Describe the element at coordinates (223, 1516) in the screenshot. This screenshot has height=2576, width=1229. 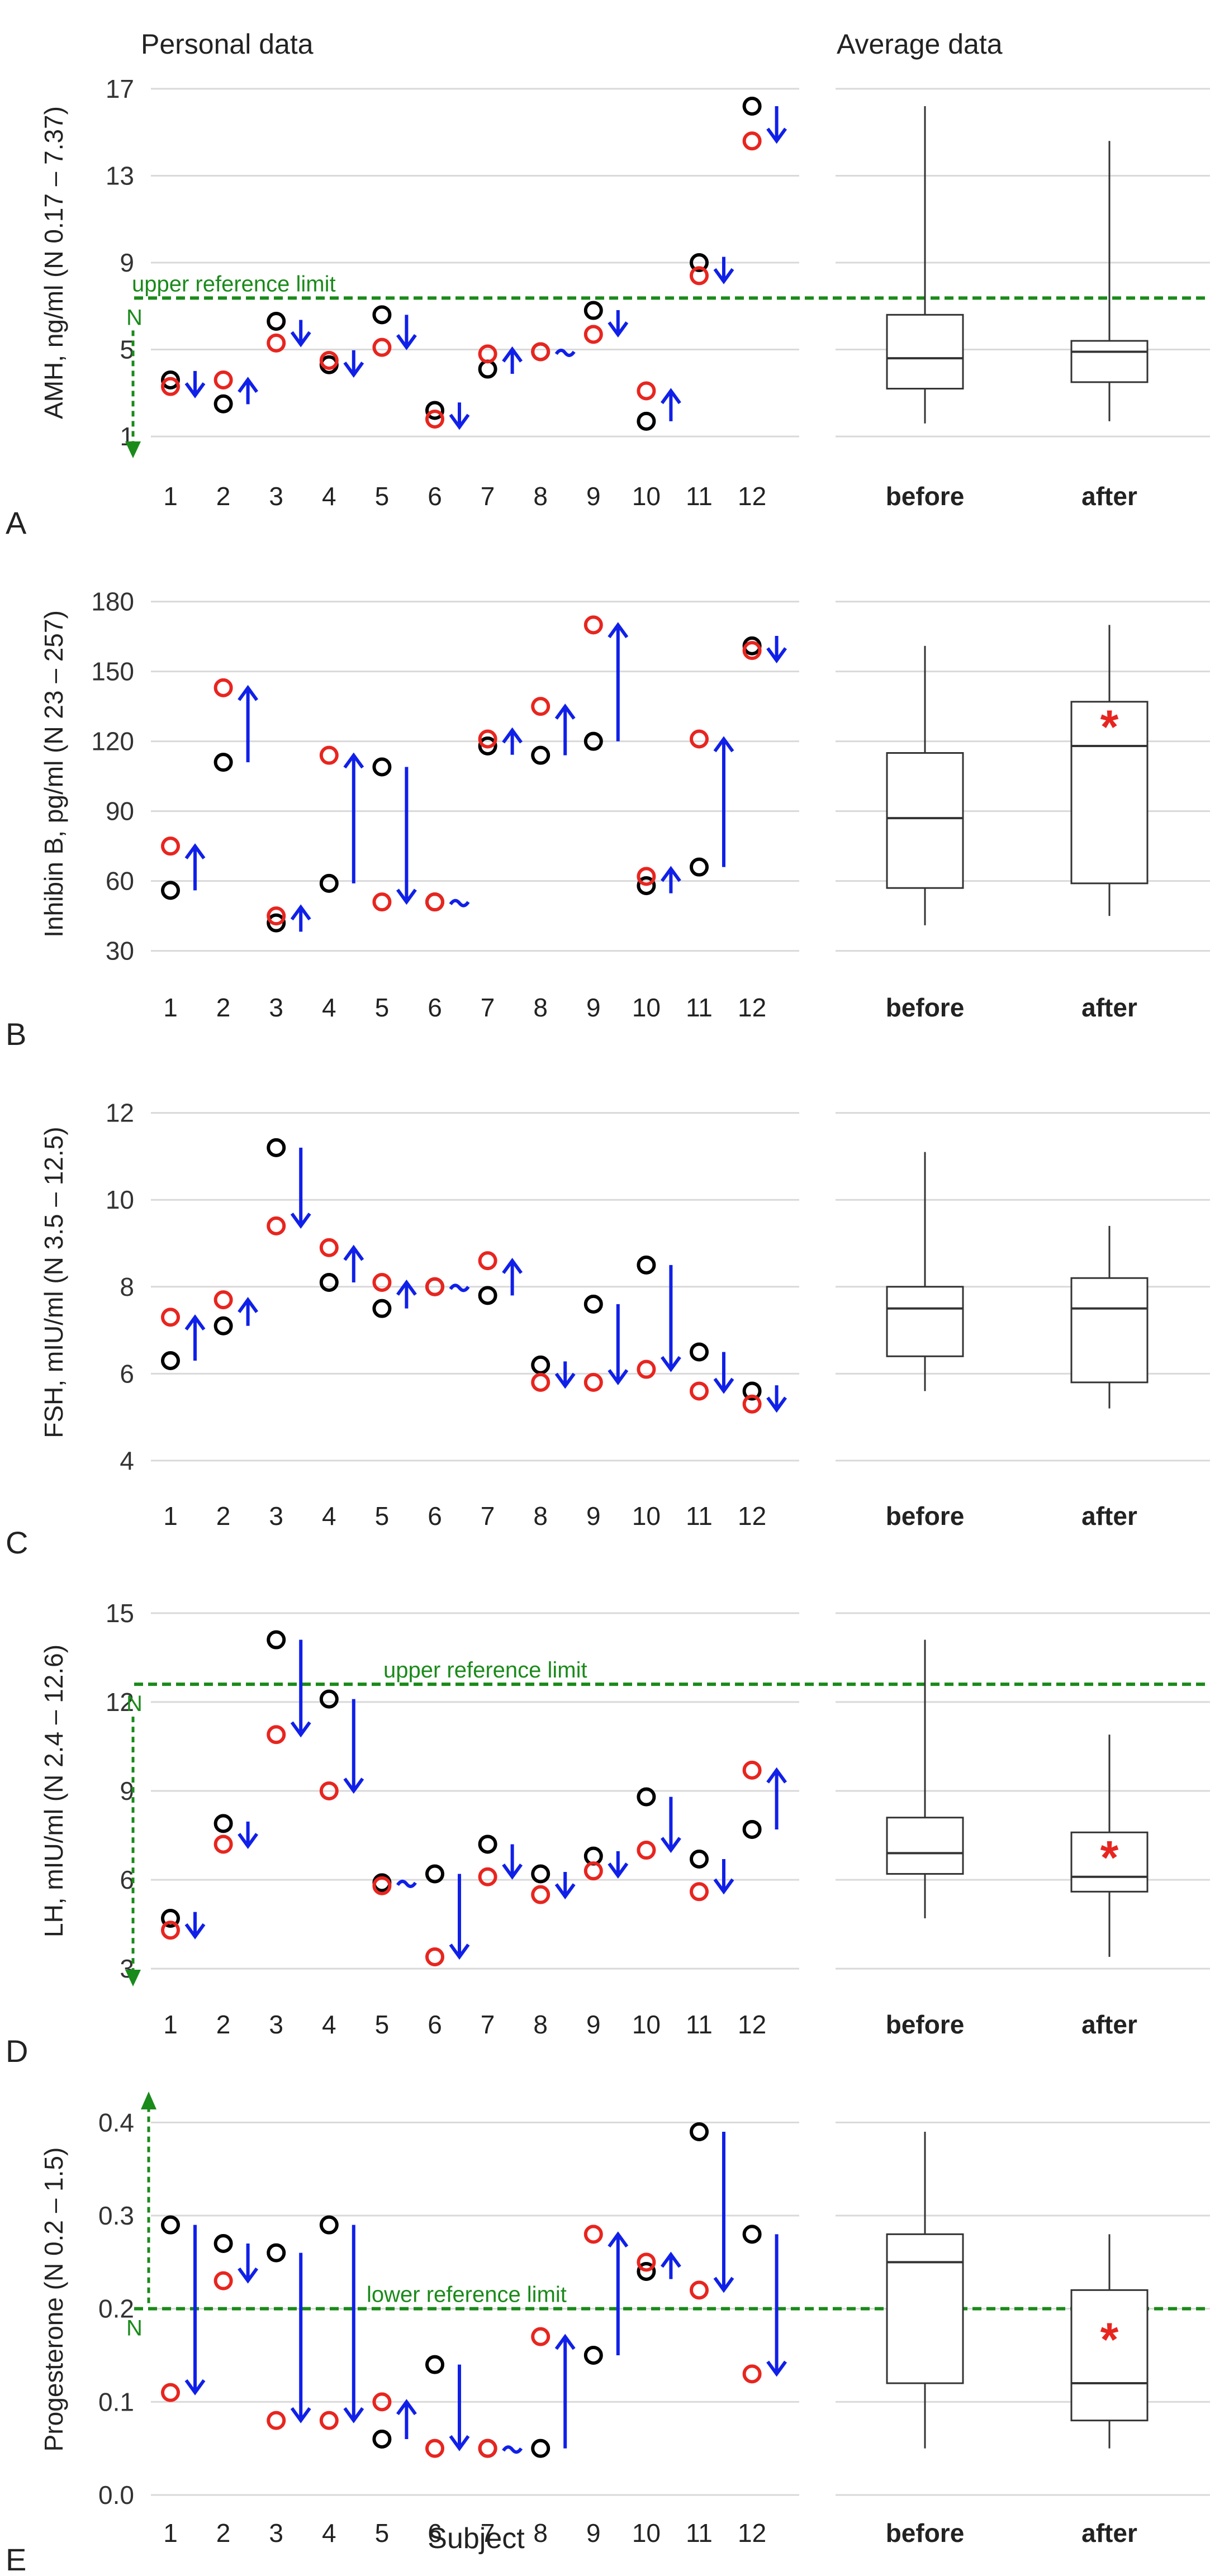
I see `x-tick-label: 2` at that location.